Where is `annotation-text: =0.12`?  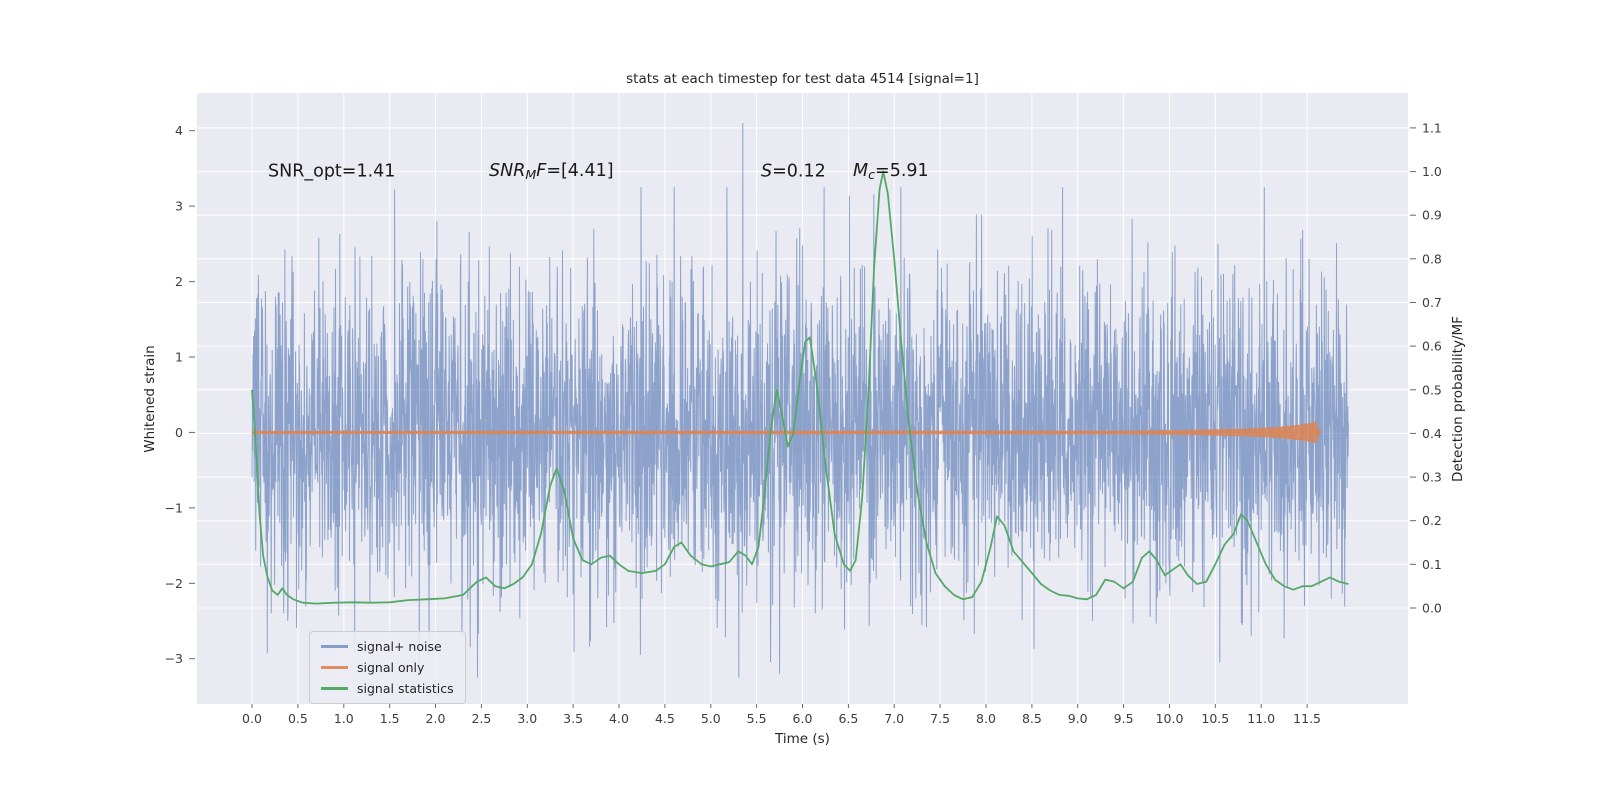 annotation-text: =0.12 is located at coordinates (799, 171).